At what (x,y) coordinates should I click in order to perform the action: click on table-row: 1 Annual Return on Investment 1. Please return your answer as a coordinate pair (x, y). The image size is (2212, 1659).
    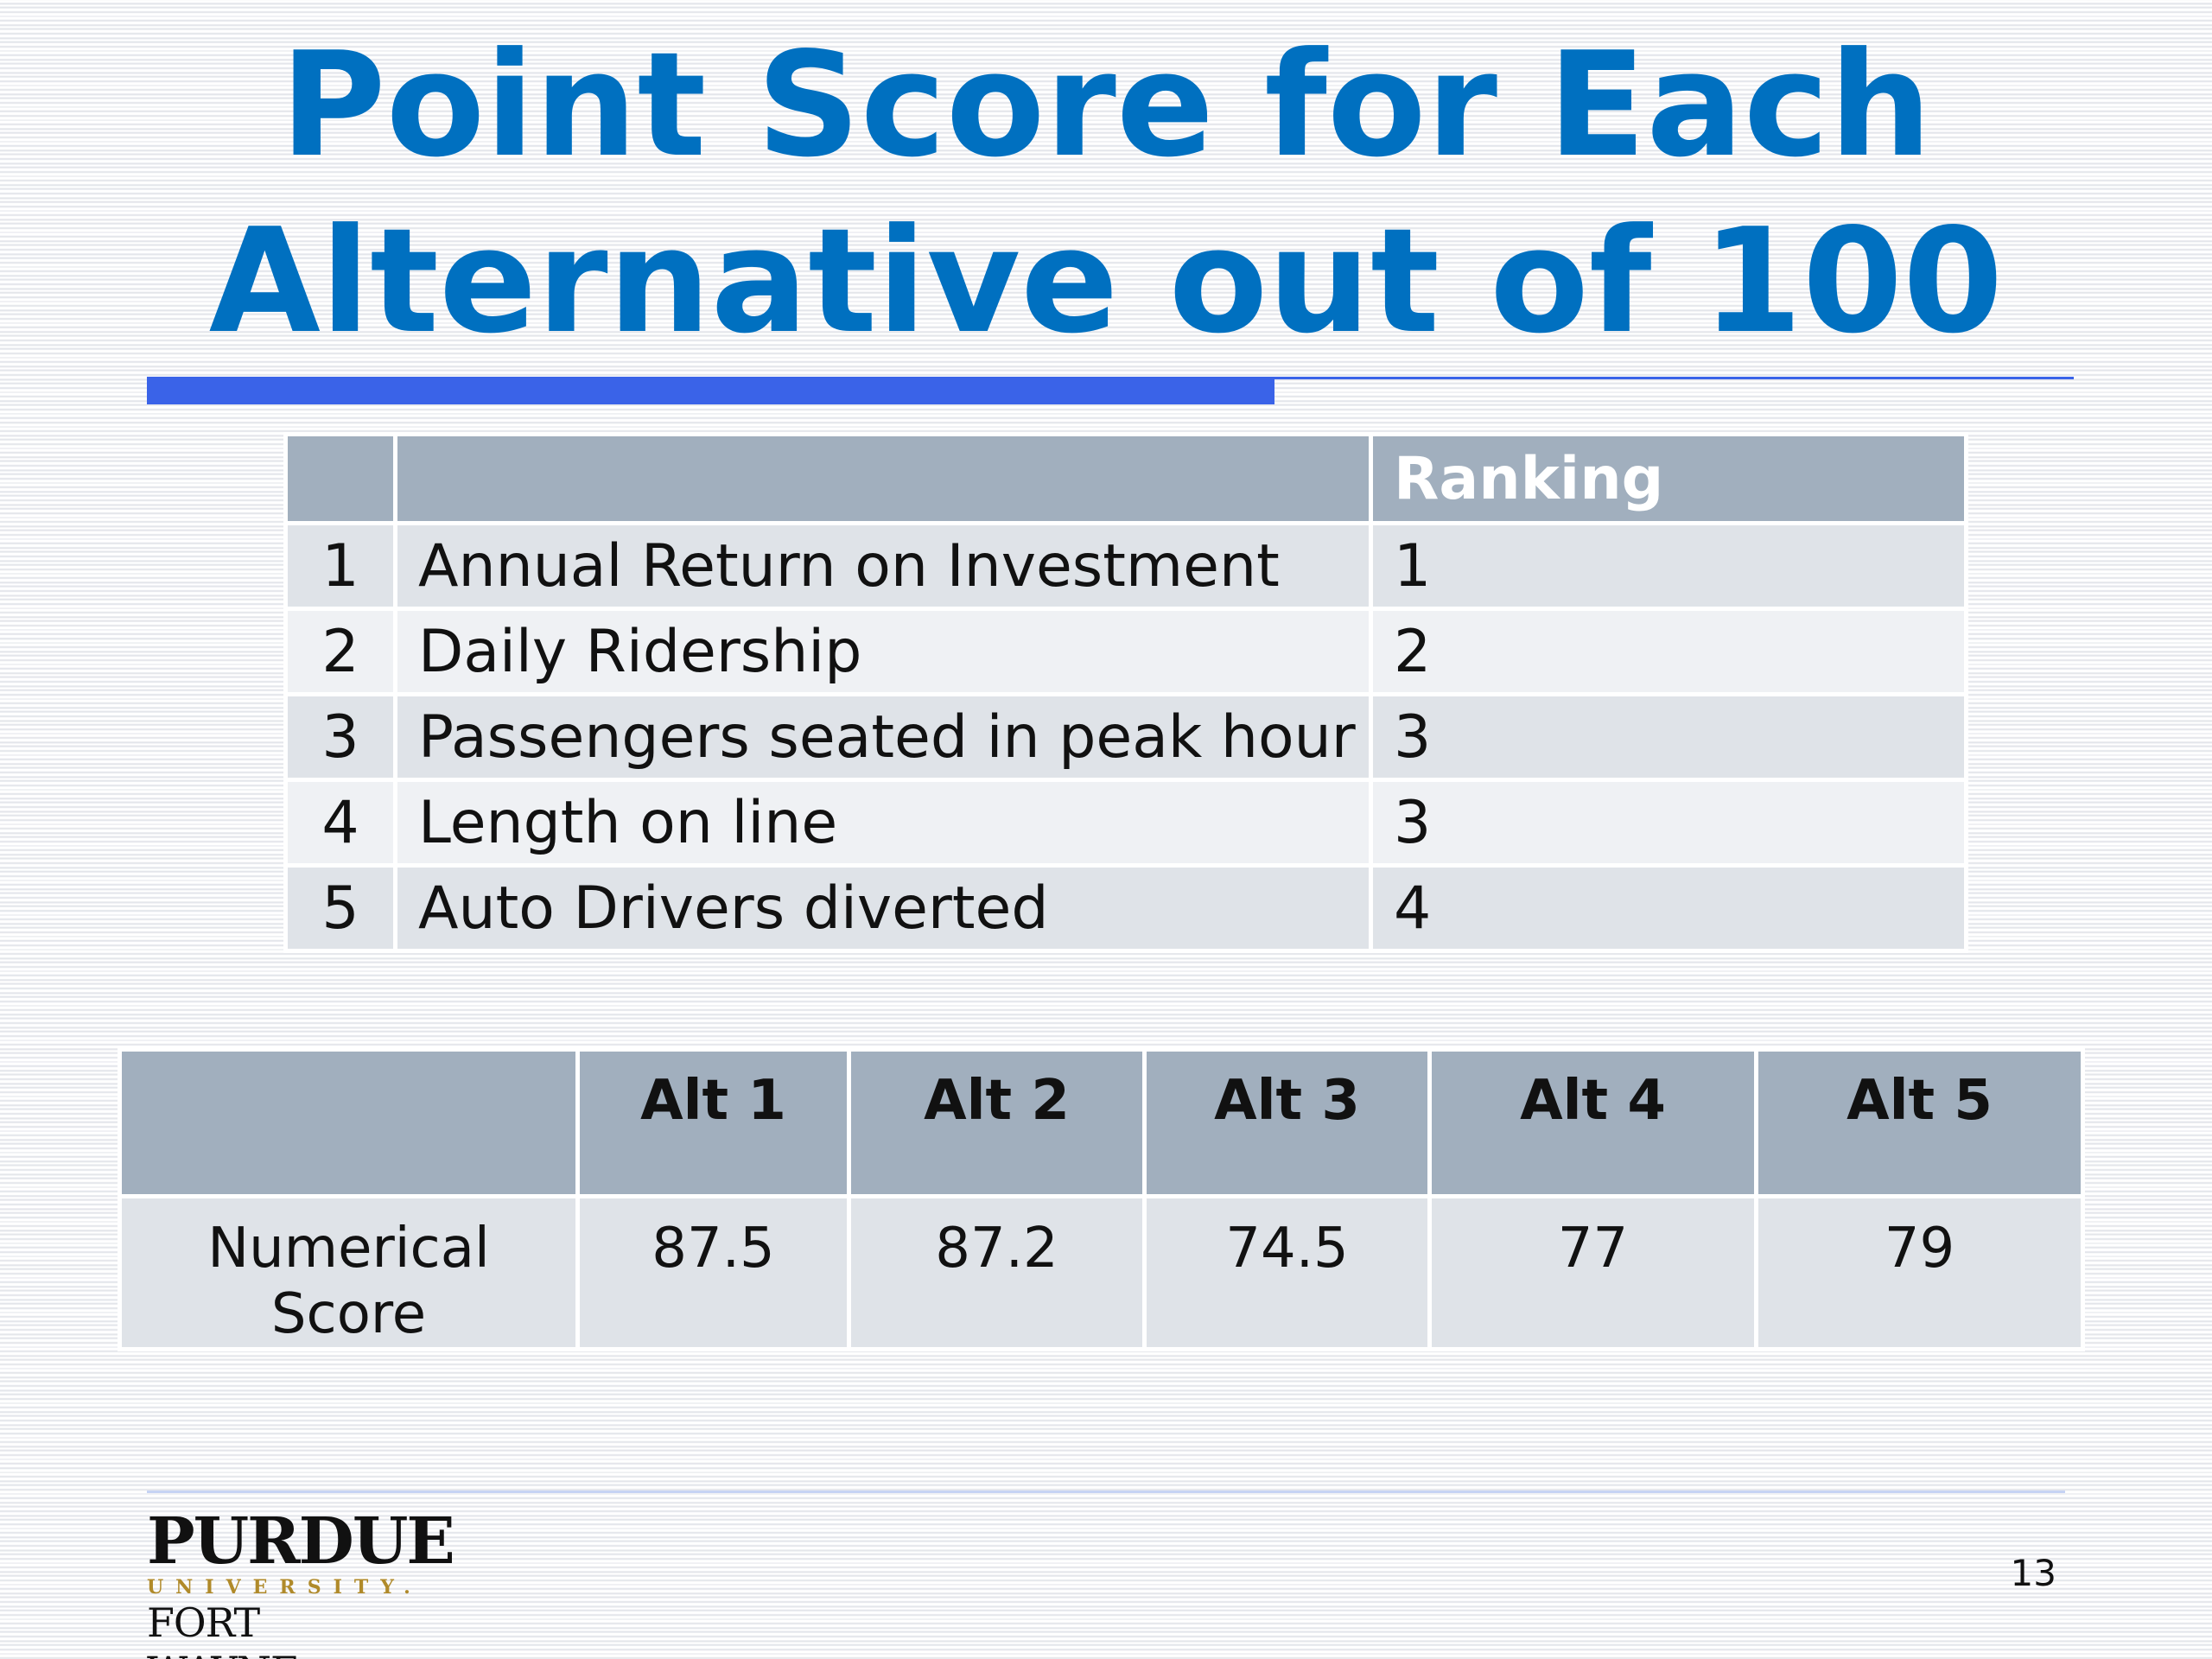
    Looking at the image, I should click on (1125, 566).